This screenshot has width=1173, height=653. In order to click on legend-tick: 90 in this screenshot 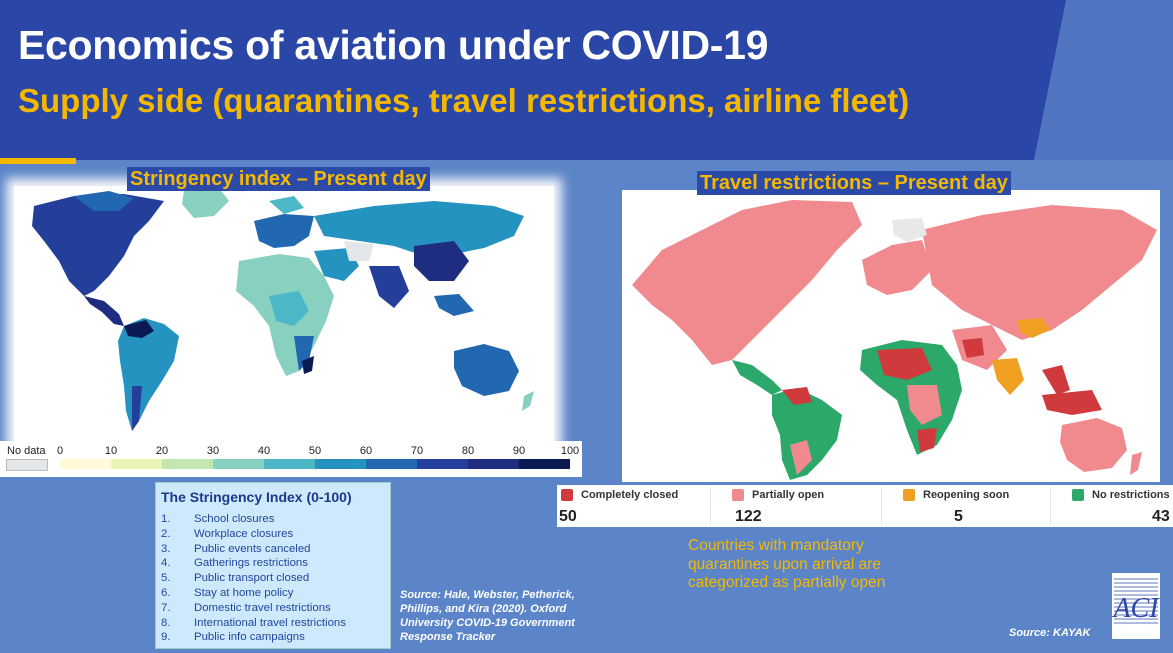, I will do `click(519, 451)`.